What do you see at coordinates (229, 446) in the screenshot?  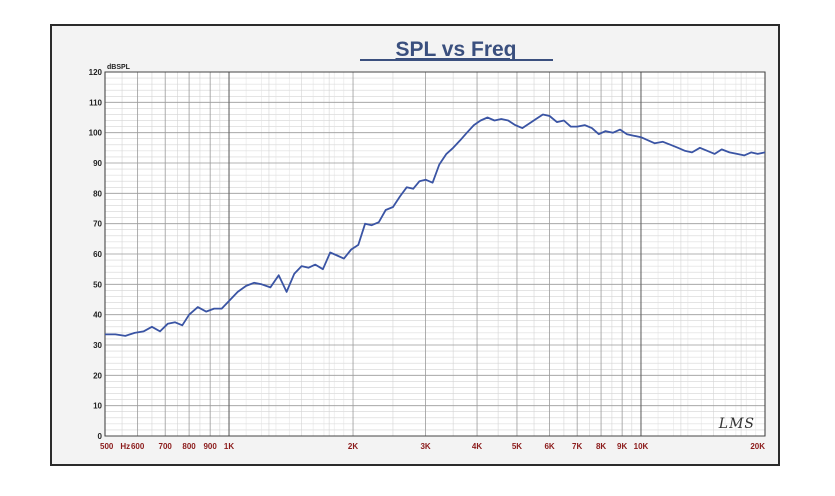 I see `x-tick-label: 1K` at bounding box center [229, 446].